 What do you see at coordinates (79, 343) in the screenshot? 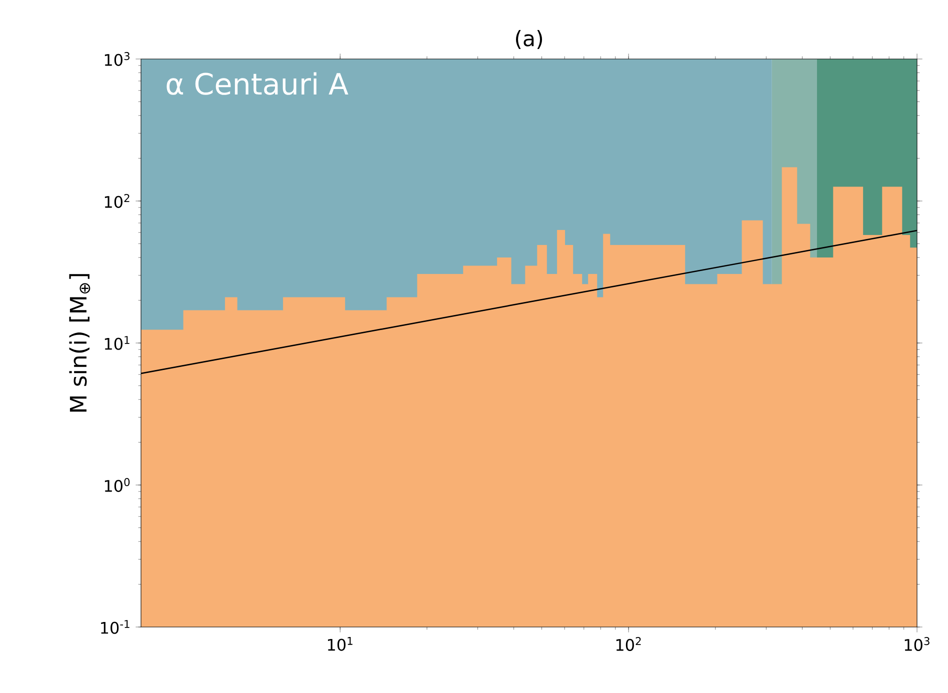
I see `y-axis-title: M sin(i) [M$_{⊕}$]` at bounding box center [79, 343].